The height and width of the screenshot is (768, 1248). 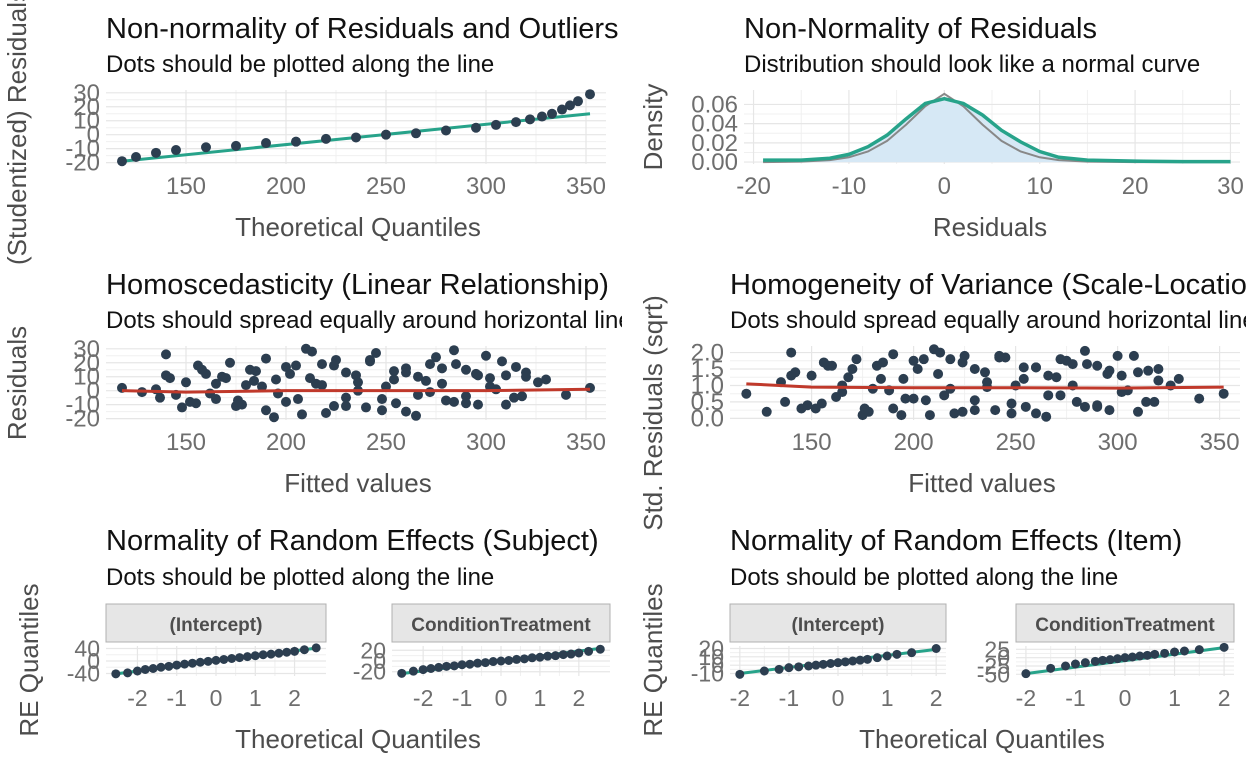 What do you see at coordinates (1125, 625) in the screenshot?
I see `facet-strip-label: ConditionTreatment` at bounding box center [1125, 625].